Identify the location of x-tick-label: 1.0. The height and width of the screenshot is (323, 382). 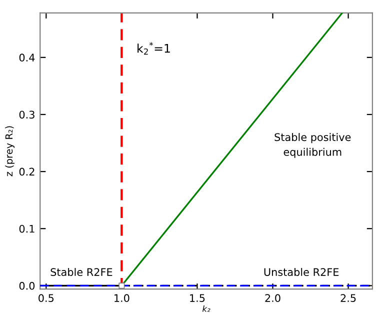
(122, 298).